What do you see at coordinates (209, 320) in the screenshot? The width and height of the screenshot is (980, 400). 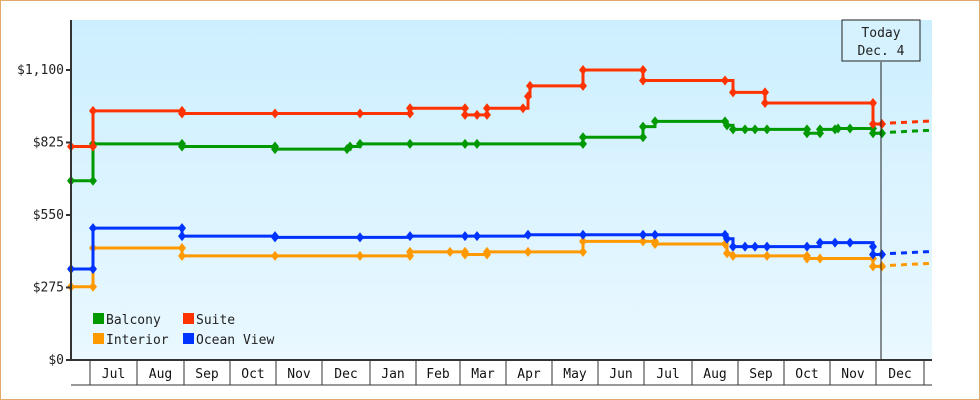 I see `legend-item-suite: Suite` at bounding box center [209, 320].